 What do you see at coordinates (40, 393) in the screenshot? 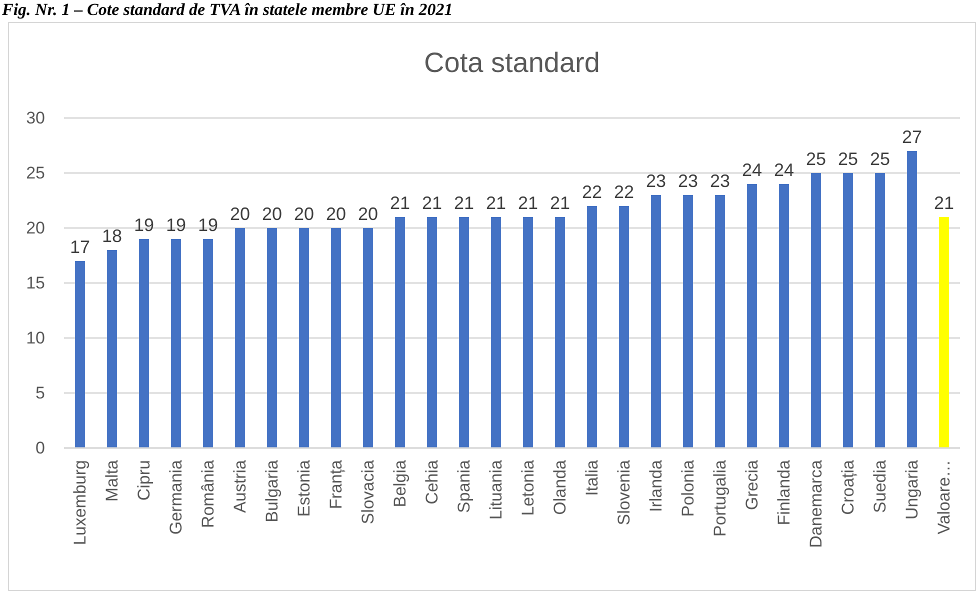
I see `y-tick-label: 5` at bounding box center [40, 393].